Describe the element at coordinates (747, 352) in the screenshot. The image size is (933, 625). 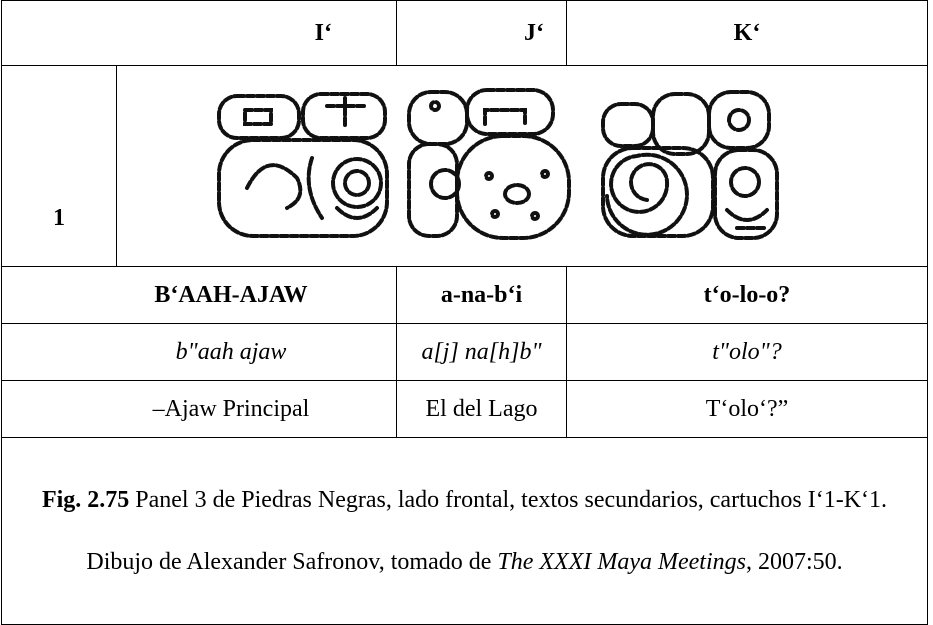
I see `cell: t"olo"?` at that location.